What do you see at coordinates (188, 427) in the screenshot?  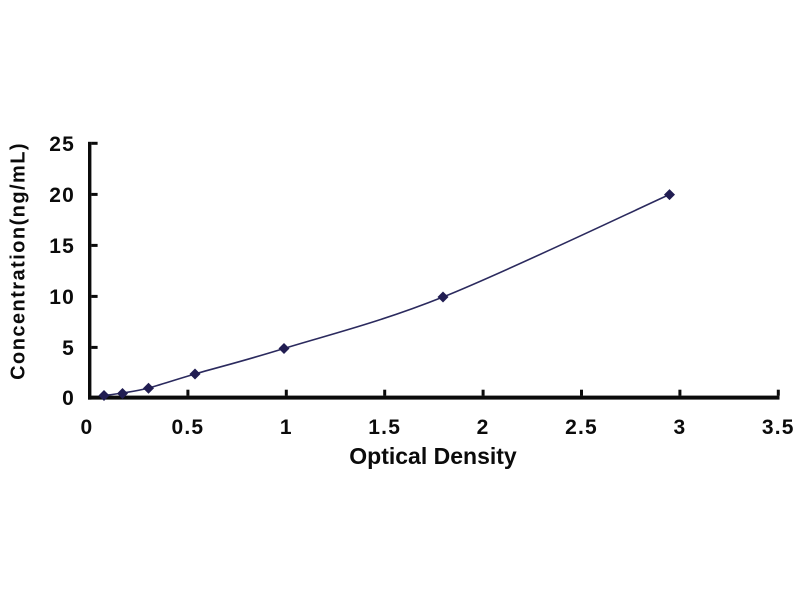 I see `svg-text: 0.5` at bounding box center [188, 427].